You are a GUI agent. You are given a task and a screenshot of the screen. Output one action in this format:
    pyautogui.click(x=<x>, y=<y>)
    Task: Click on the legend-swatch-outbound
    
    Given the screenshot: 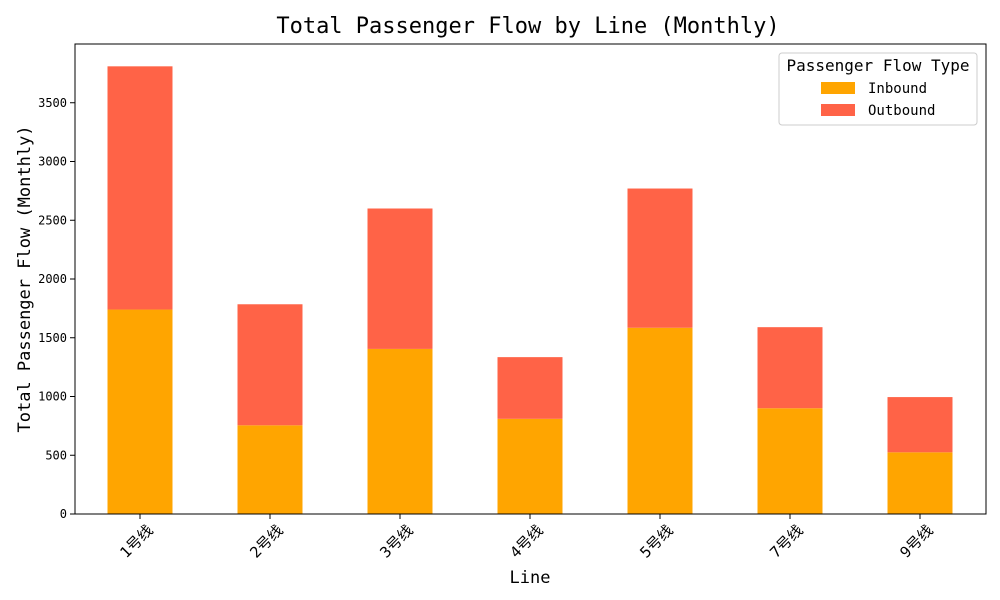 What is the action you would take?
    pyautogui.click(x=838, y=110)
    